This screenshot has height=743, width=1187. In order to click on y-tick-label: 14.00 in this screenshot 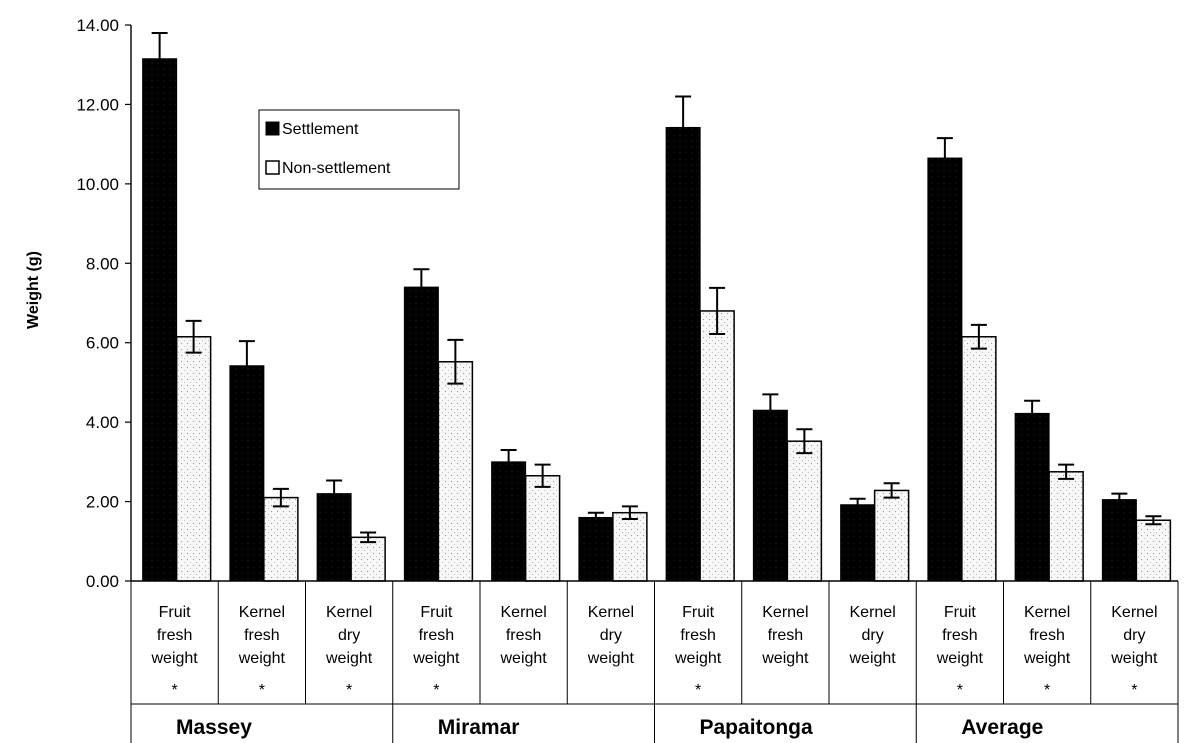, I will do `click(97, 25)`.